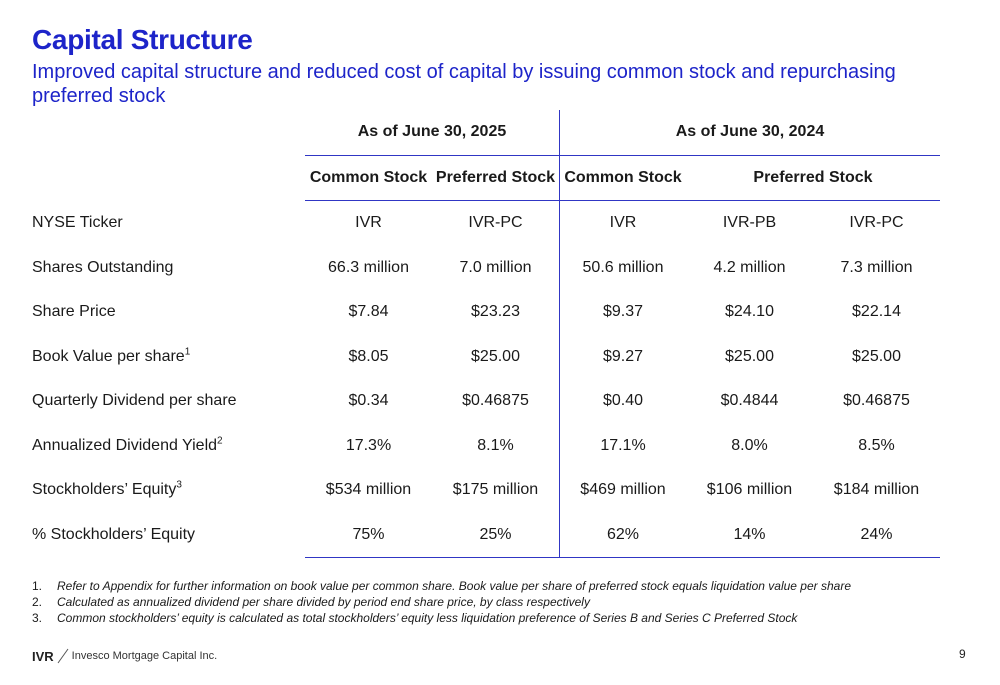 This screenshot has height=685, width=1000. Describe the element at coordinates (749, 535) in the screenshot. I see `table-cell: 14%` at that location.